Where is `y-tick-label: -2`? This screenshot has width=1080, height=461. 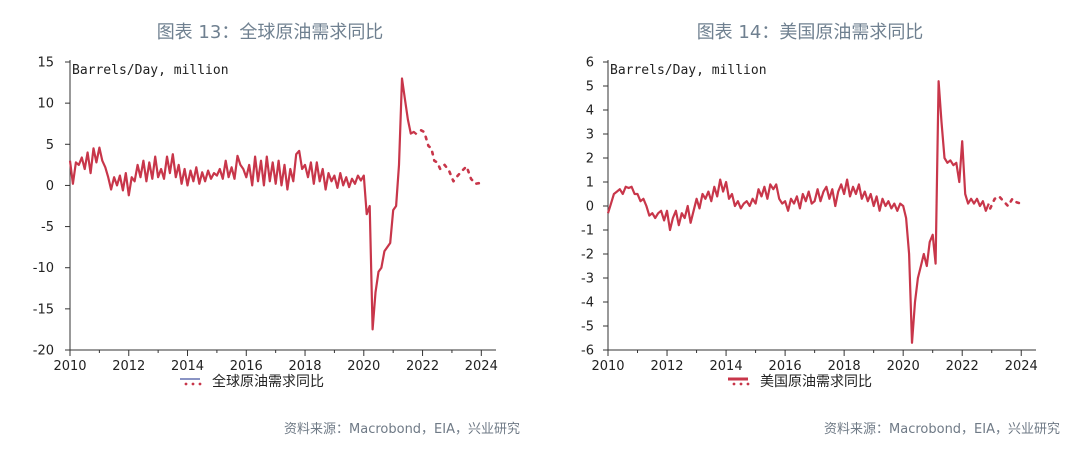
y-tick-label: -2 is located at coordinates (587, 255).